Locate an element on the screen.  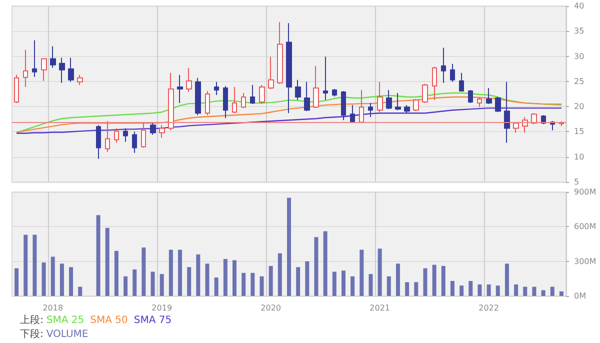
y-tick-label: 600M is located at coordinates (585, 227).